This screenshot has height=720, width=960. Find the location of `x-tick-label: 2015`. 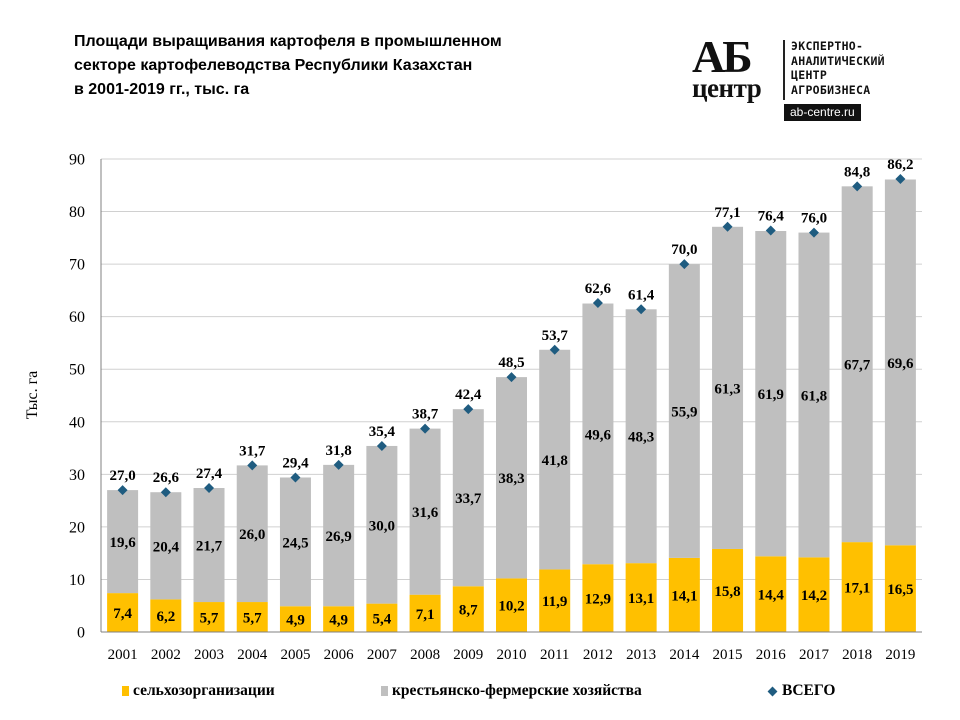

x-tick-label: 2015 is located at coordinates (728, 655).